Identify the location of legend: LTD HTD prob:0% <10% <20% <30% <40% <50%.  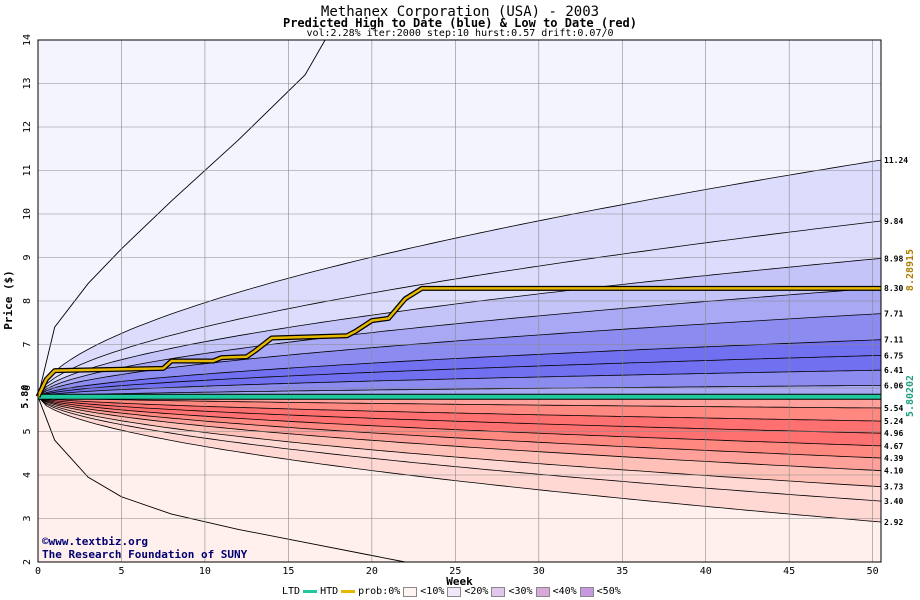
(451, 591).